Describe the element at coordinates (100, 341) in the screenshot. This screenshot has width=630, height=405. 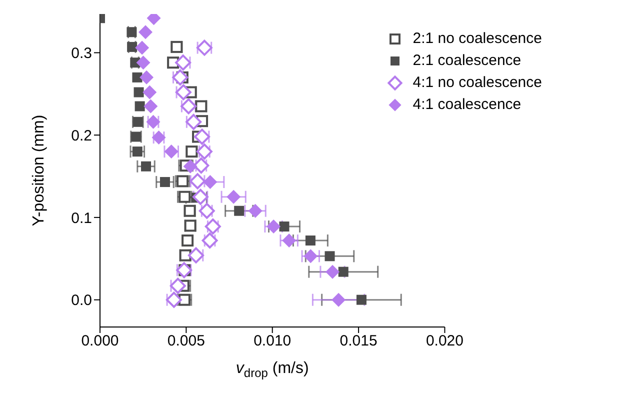
I see `x-tick-label: 0.000` at that location.